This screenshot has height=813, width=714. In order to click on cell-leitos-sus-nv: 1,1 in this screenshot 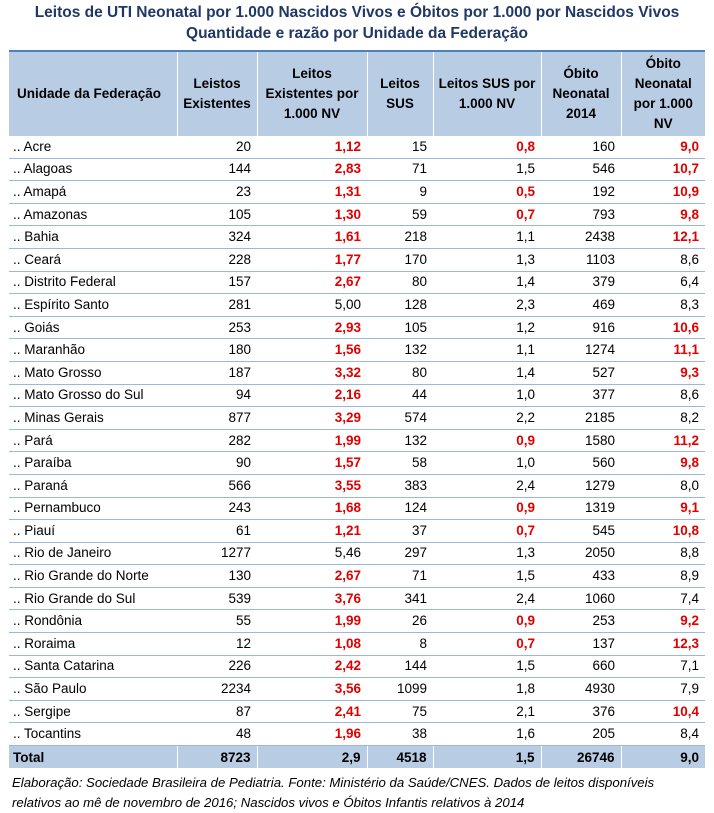, I will do `click(487, 237)`.